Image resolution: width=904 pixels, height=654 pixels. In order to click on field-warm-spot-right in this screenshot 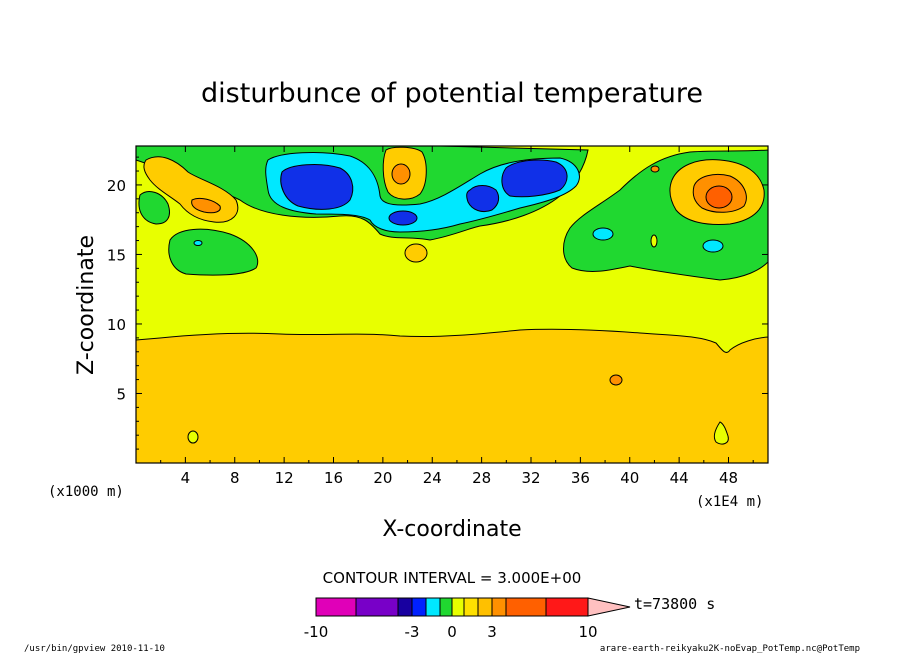, I will do `click(655, 169)`.